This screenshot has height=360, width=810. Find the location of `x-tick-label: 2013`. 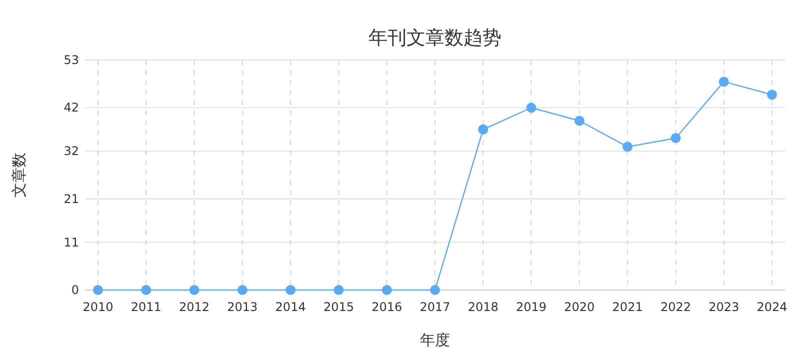

x-tick-label: 2013 is located at coordinates (242, 307).